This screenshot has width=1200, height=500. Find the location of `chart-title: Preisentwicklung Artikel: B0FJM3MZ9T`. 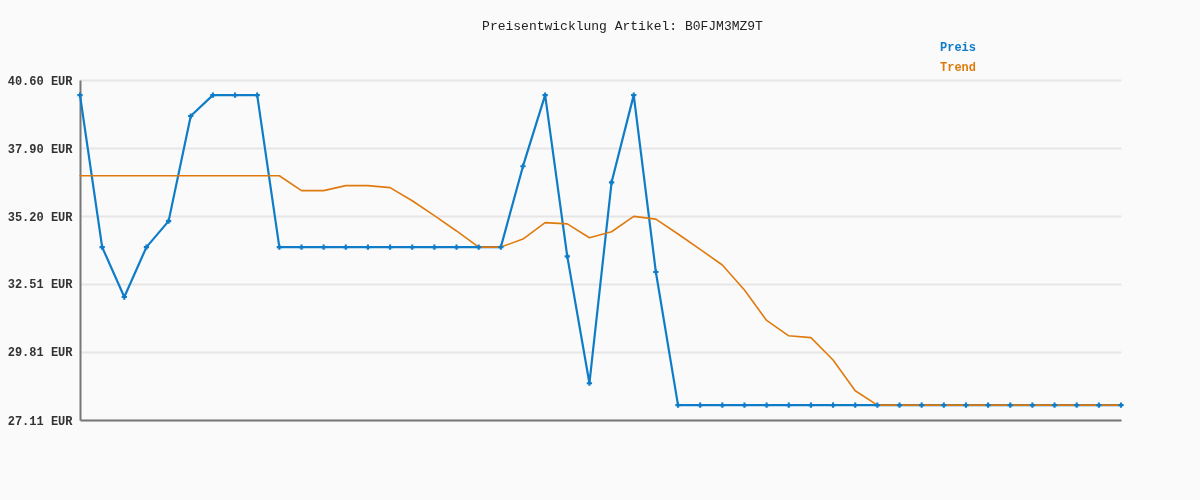

chart-title: Preisentwicklung Artikel: B0FJM3MZ9T is located at coordinates (623, 26).